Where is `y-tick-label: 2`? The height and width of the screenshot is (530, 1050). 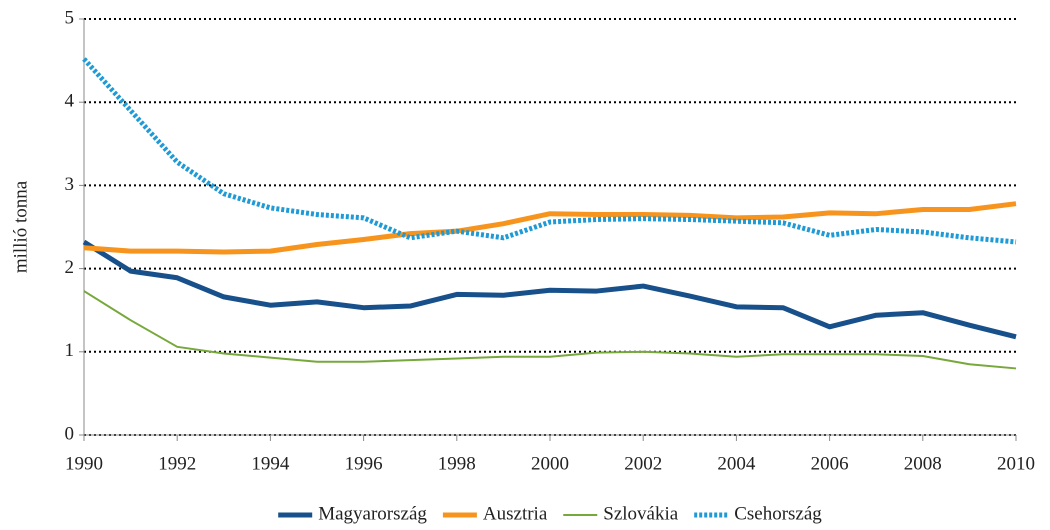 y-tick-label: 2 is located at coordinates (70, 267).